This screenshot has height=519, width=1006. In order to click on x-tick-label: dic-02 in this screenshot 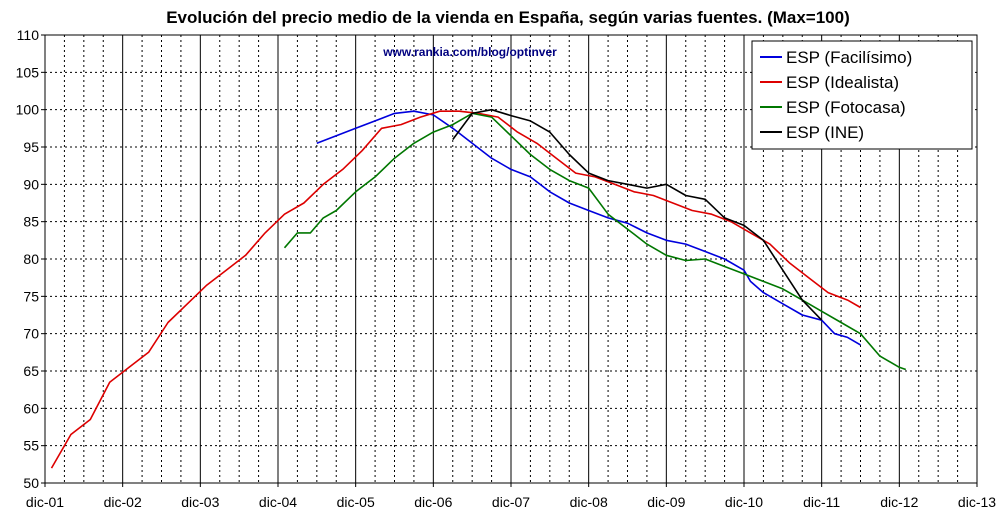, I will do `click(123, 502)`.